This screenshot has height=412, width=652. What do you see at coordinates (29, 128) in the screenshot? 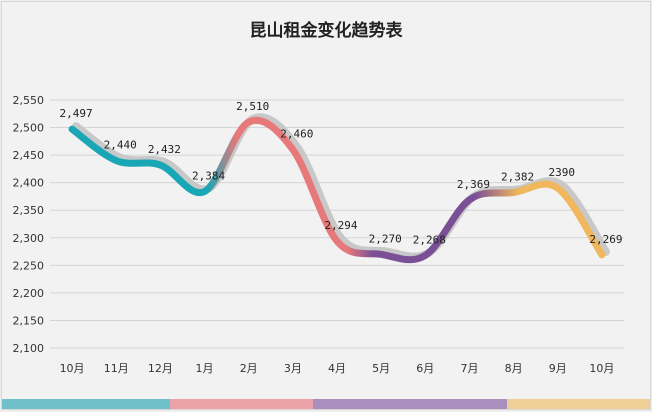
I see `y-tick-label: 2,500` at bounding box center [29, 128].